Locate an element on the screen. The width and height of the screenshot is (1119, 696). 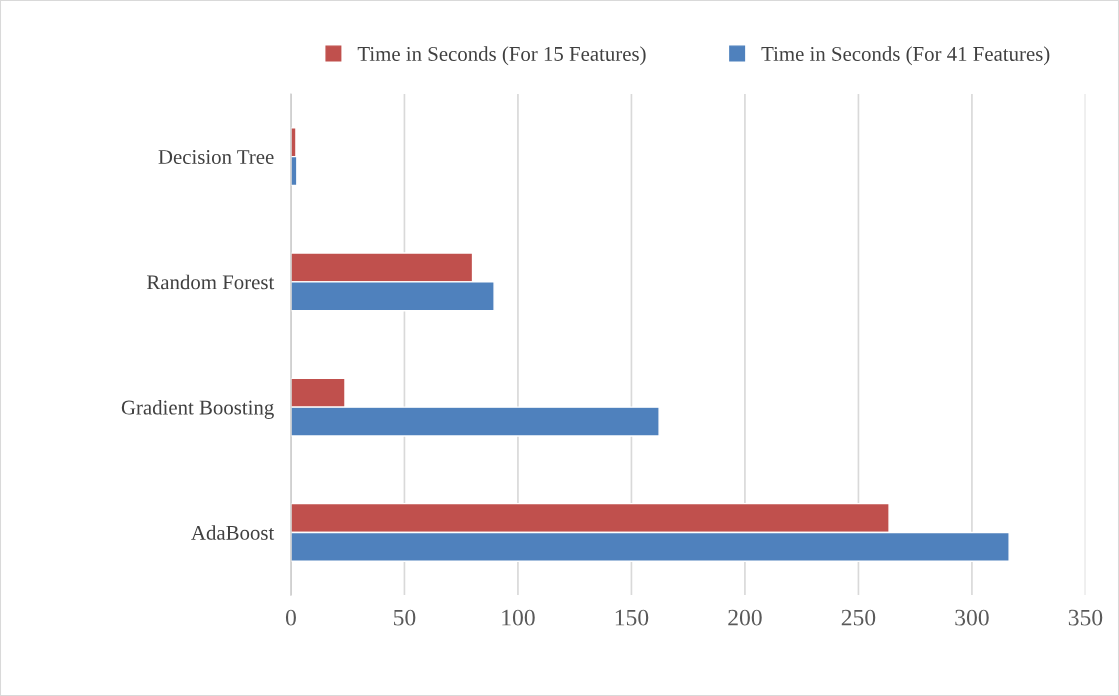
x-tick-label: 100 is located at coordinates (518, 617).